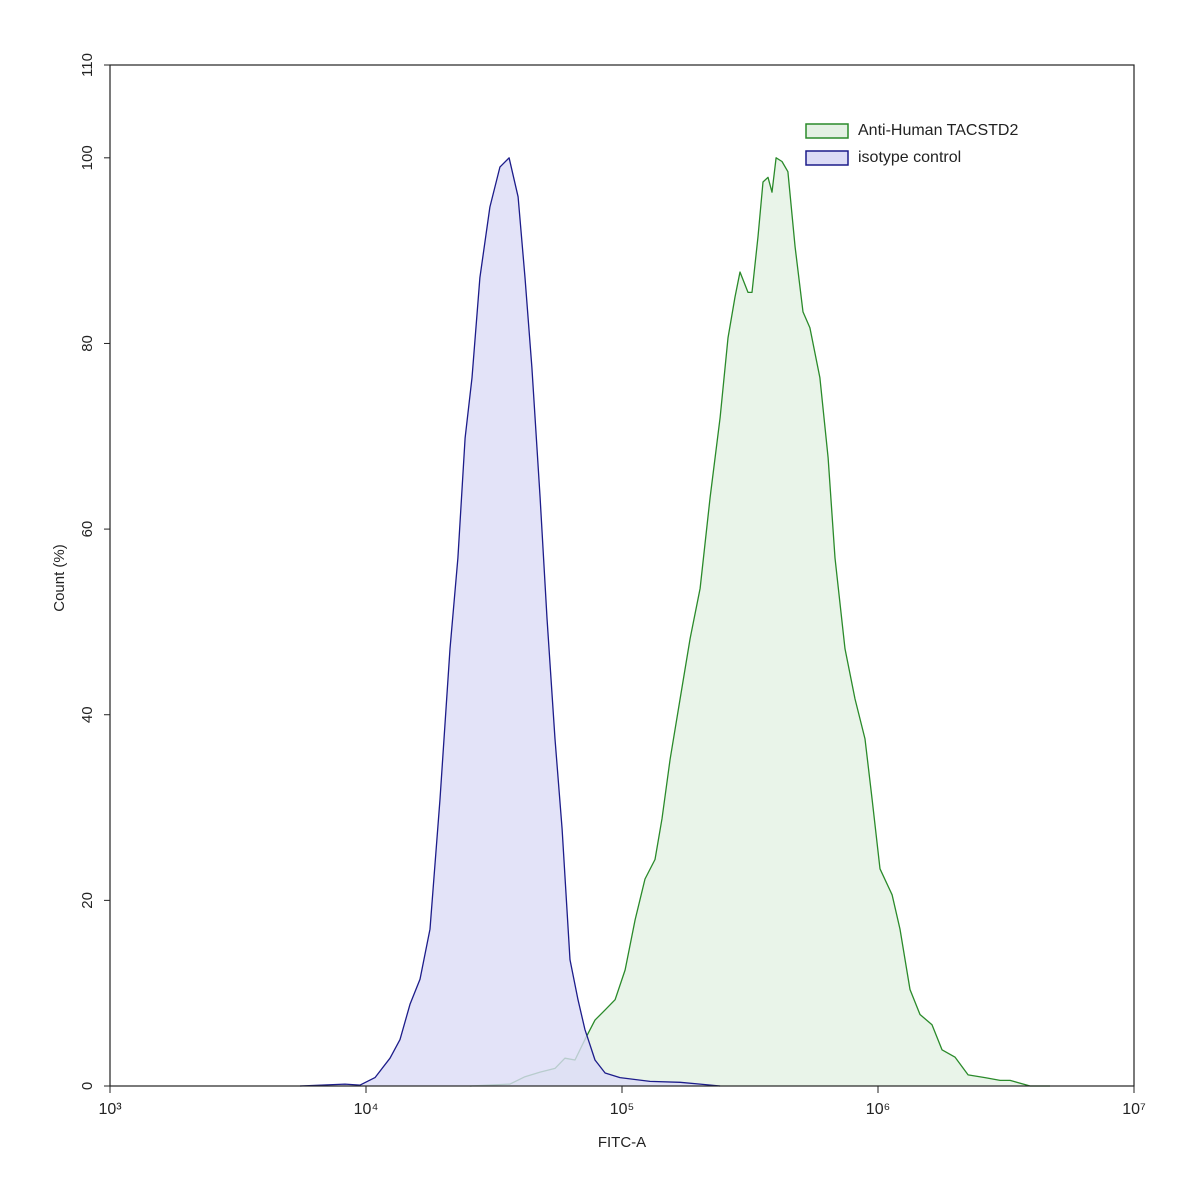 The image size is (1197, 1193). I want to click on x-tick-label: 10³, so click(110, 1109).